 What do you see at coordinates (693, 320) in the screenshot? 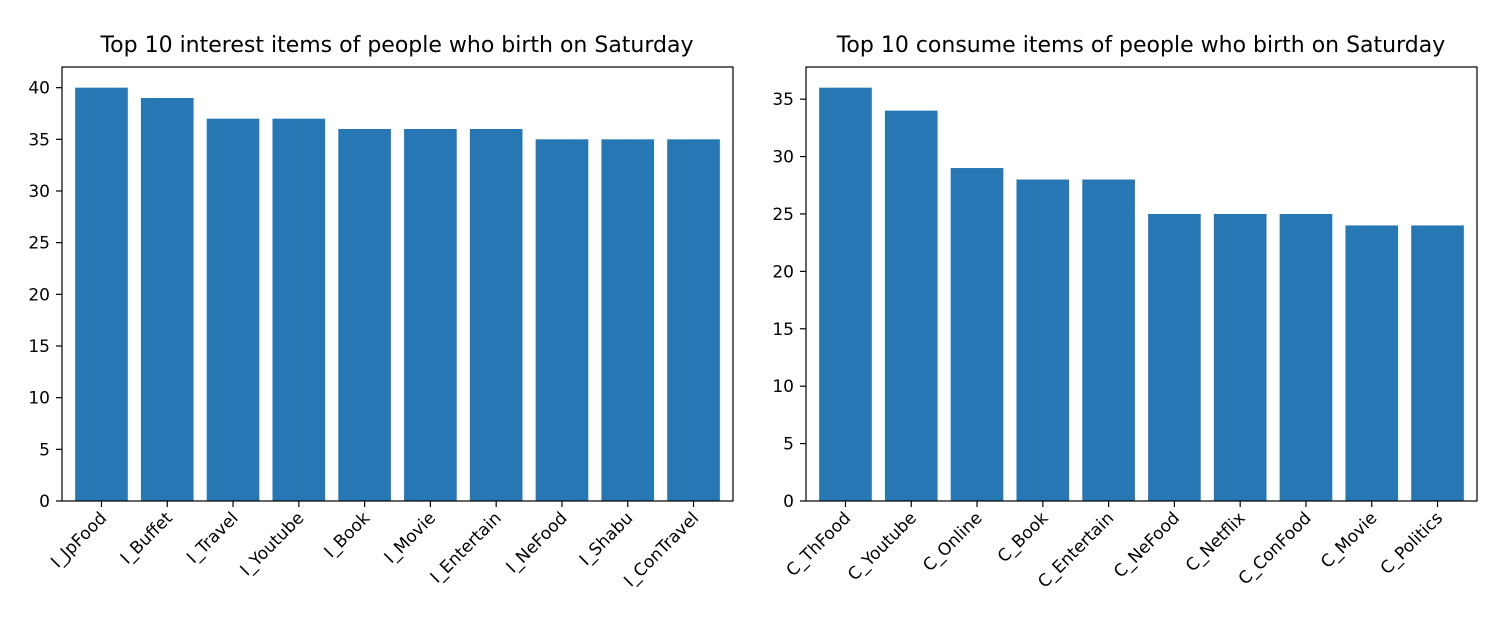
I see `bar-i-contravel` at bounding box center [693, 320].